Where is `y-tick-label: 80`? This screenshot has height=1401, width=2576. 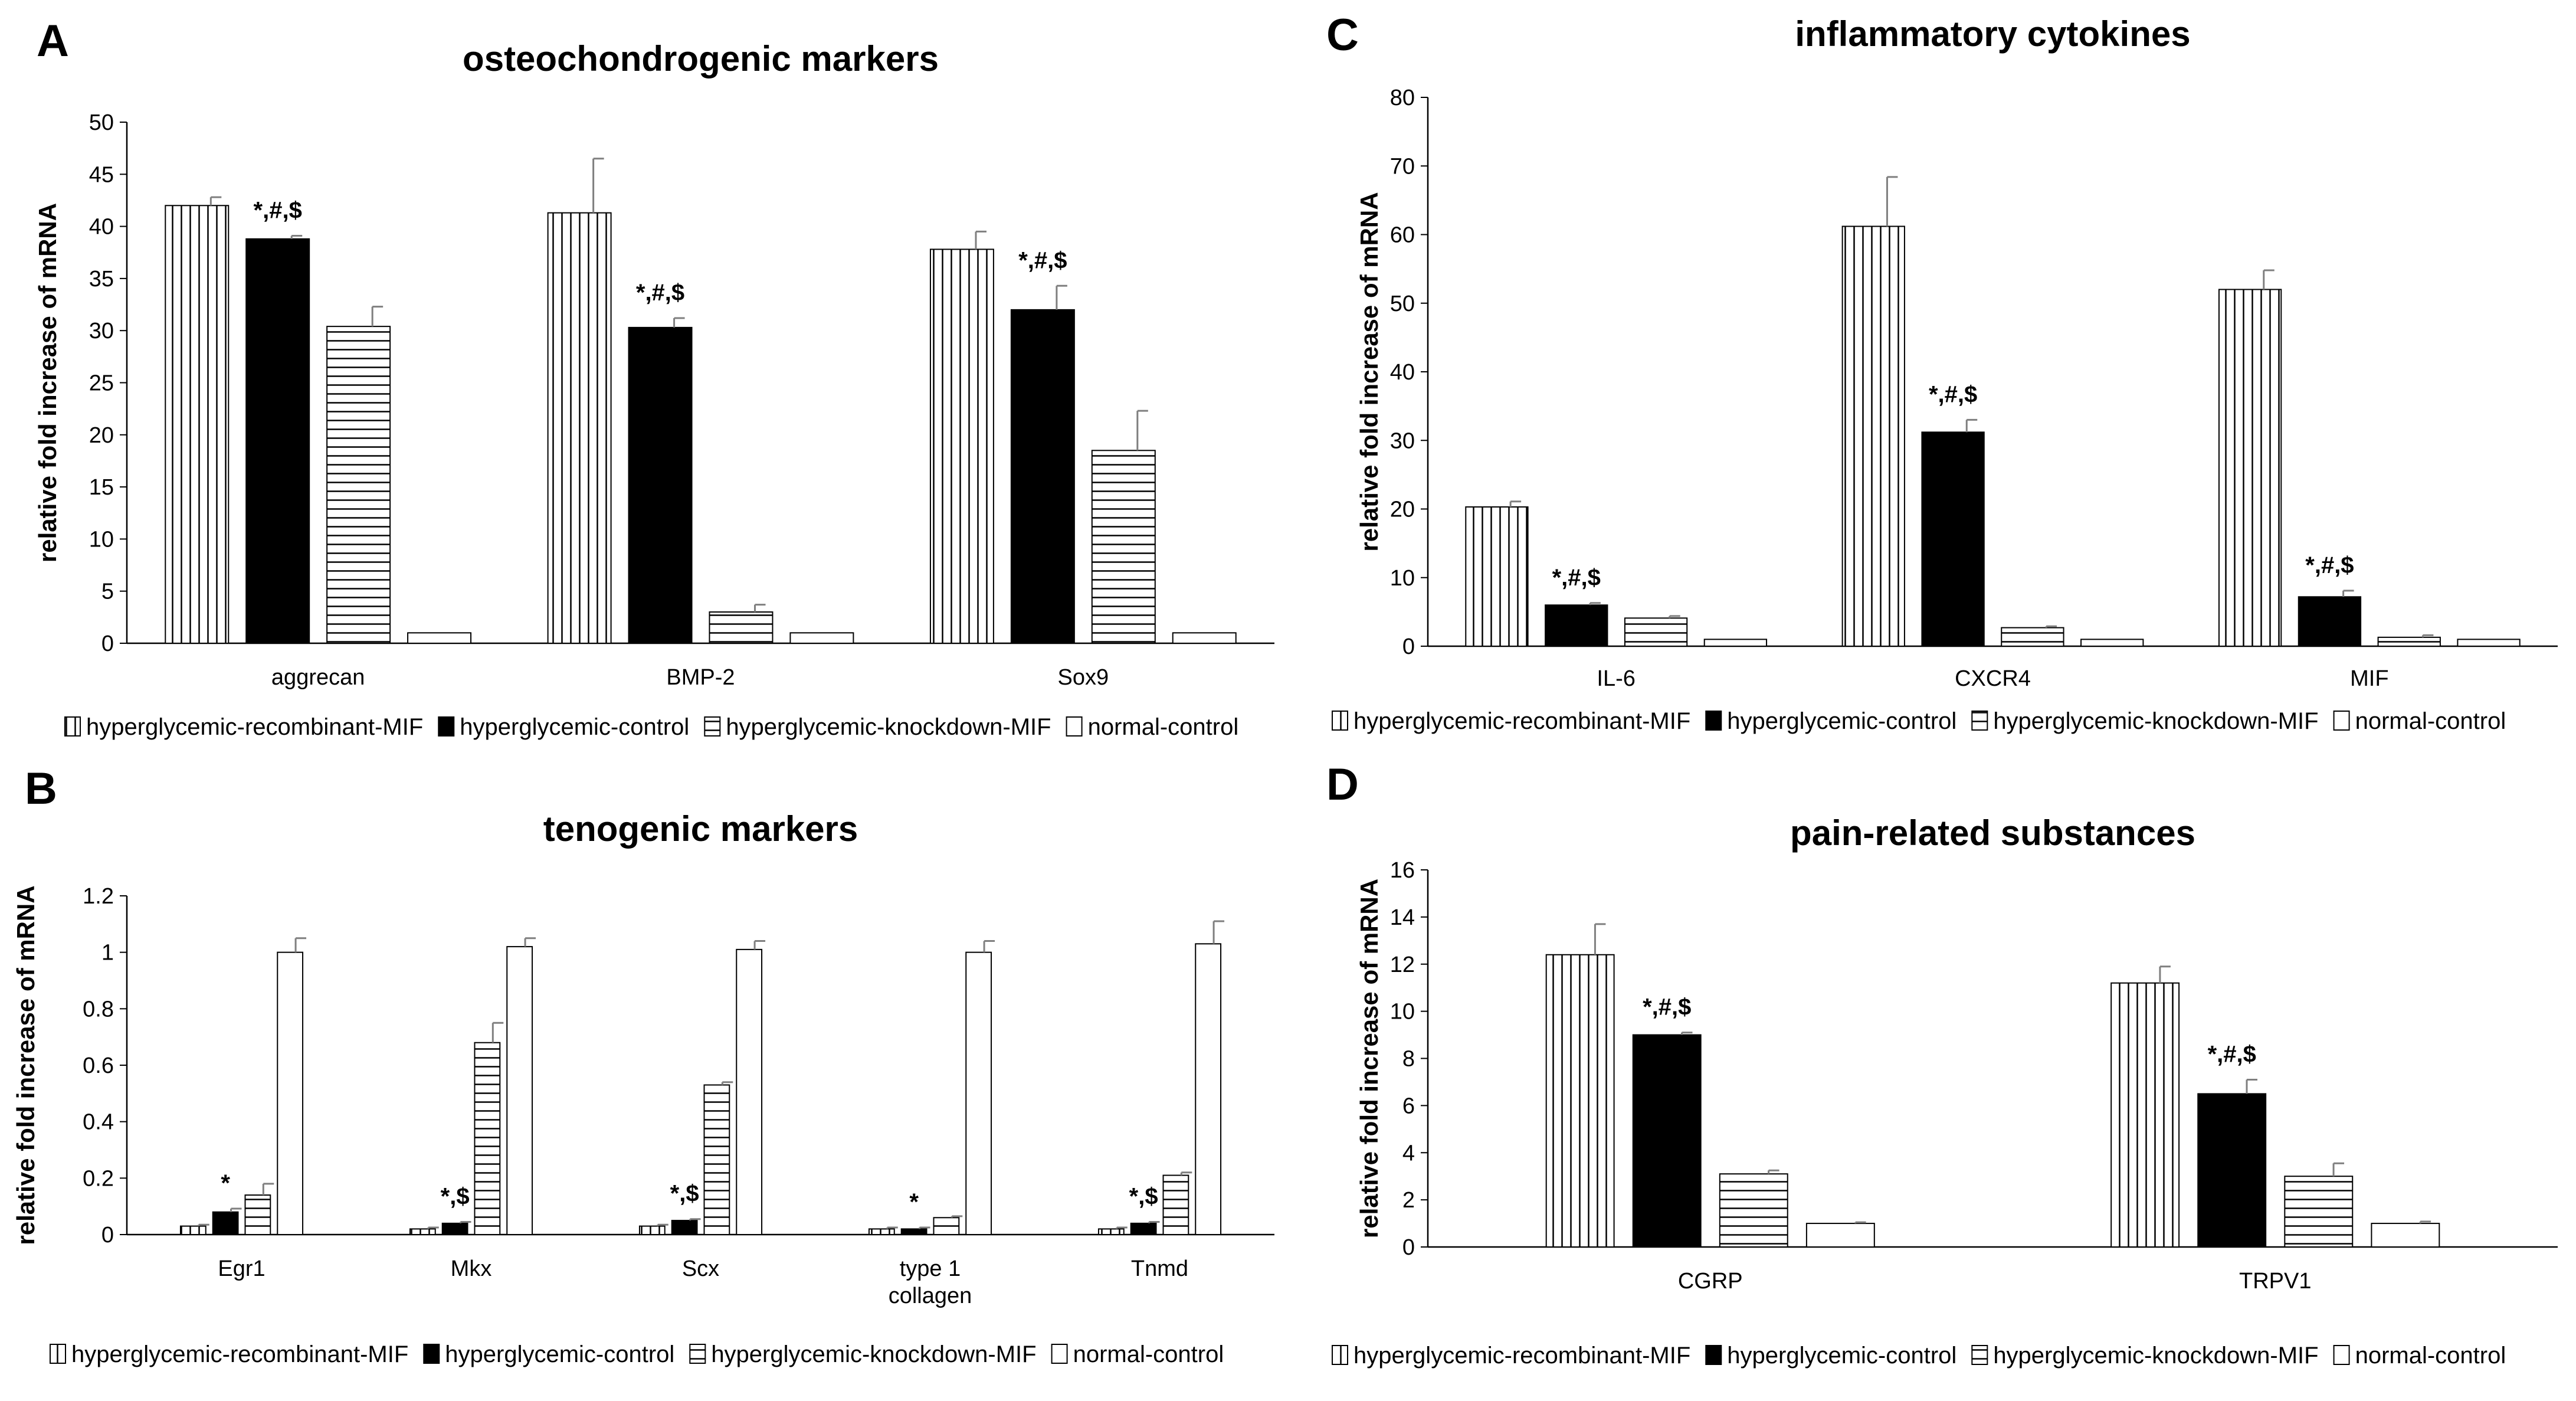
y-tick-label: 80 is located at coordinates (1402, 98).